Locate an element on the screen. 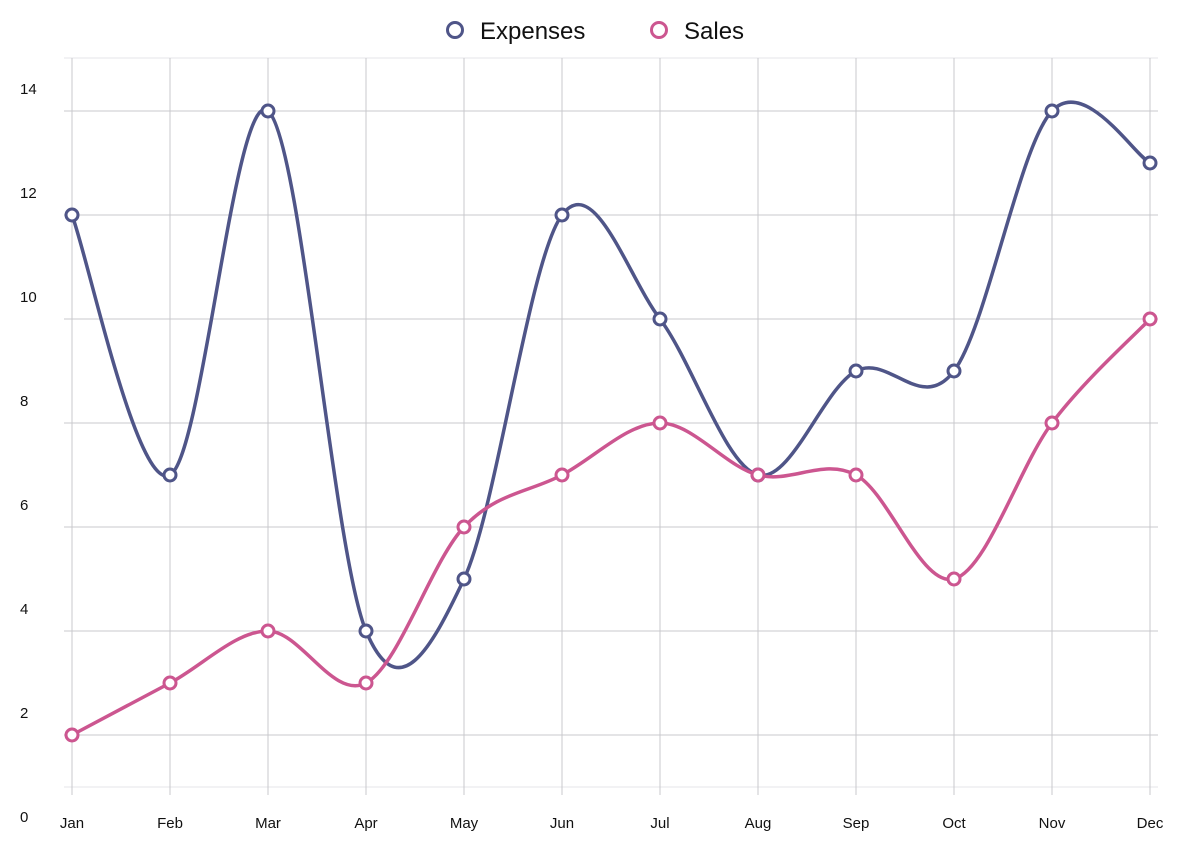 This screenshot has width=1185, height=852. y-tick-label: 14 is located at coordinates (28, 89).